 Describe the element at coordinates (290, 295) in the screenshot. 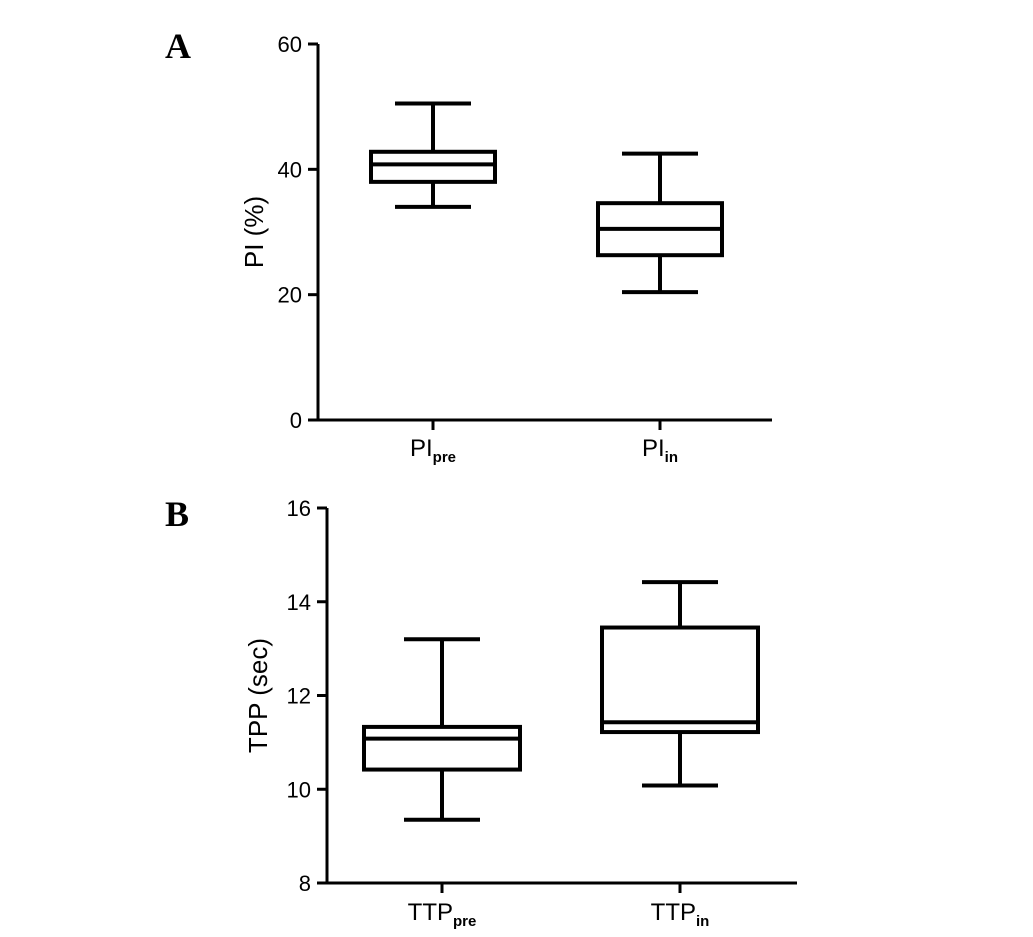

I see `y-tick-label: 20` at that location.